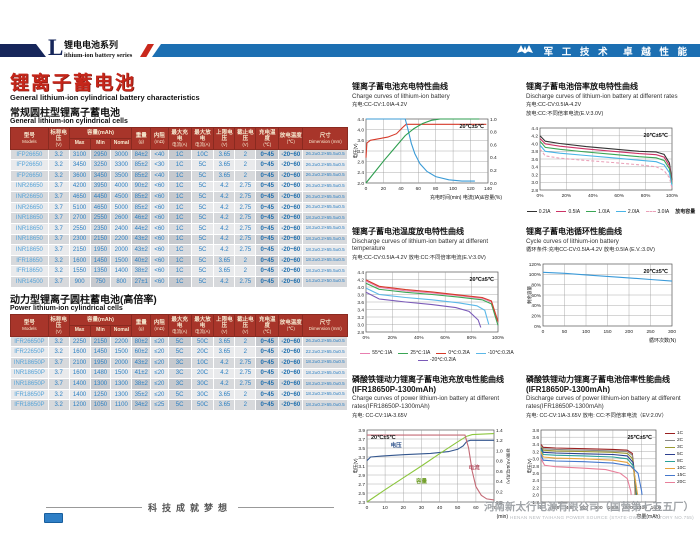 The image size is (700, 546). Describe the element at coordinates (385, 508) in the screenshot. I see `svg-text: 10` at that location.